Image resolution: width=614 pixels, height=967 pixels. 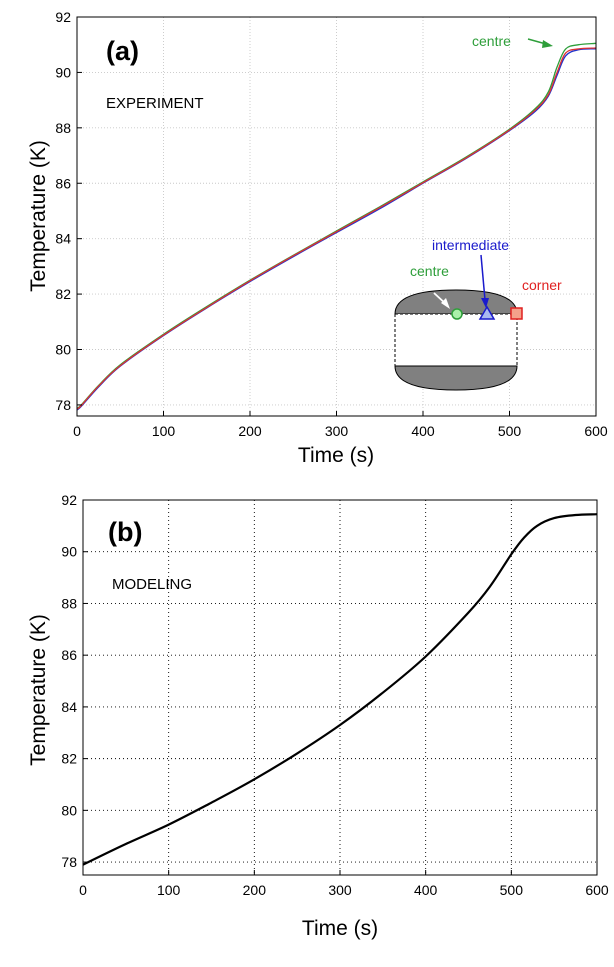 What do you see at coordinates (470, 245) in the screenshot?
I see `label-intermediate: intermediate` at bounding box center [470, 245].